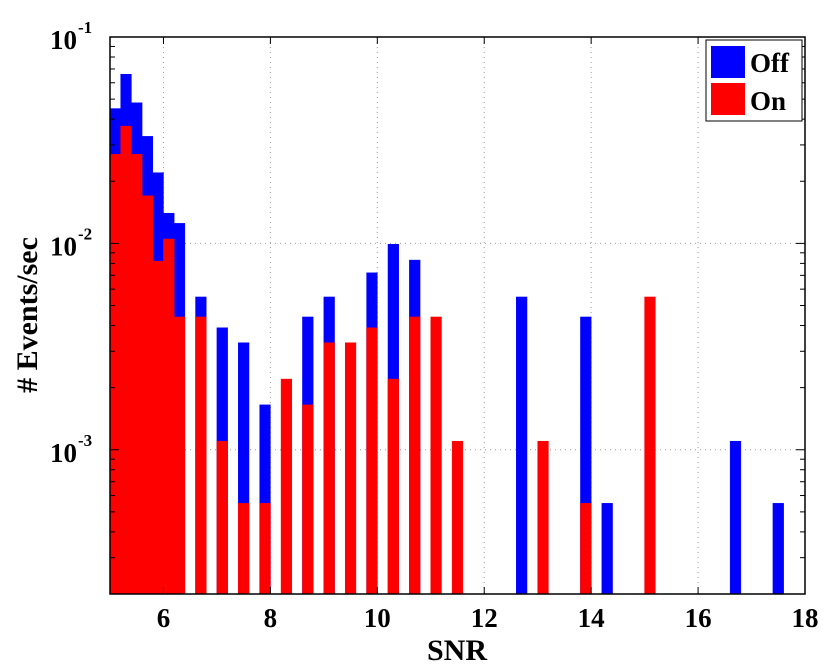  What do you see at coordinates (377, 618) in the screenshot?
I see `x-tick-label: 10` at bounding box center [377, 618].